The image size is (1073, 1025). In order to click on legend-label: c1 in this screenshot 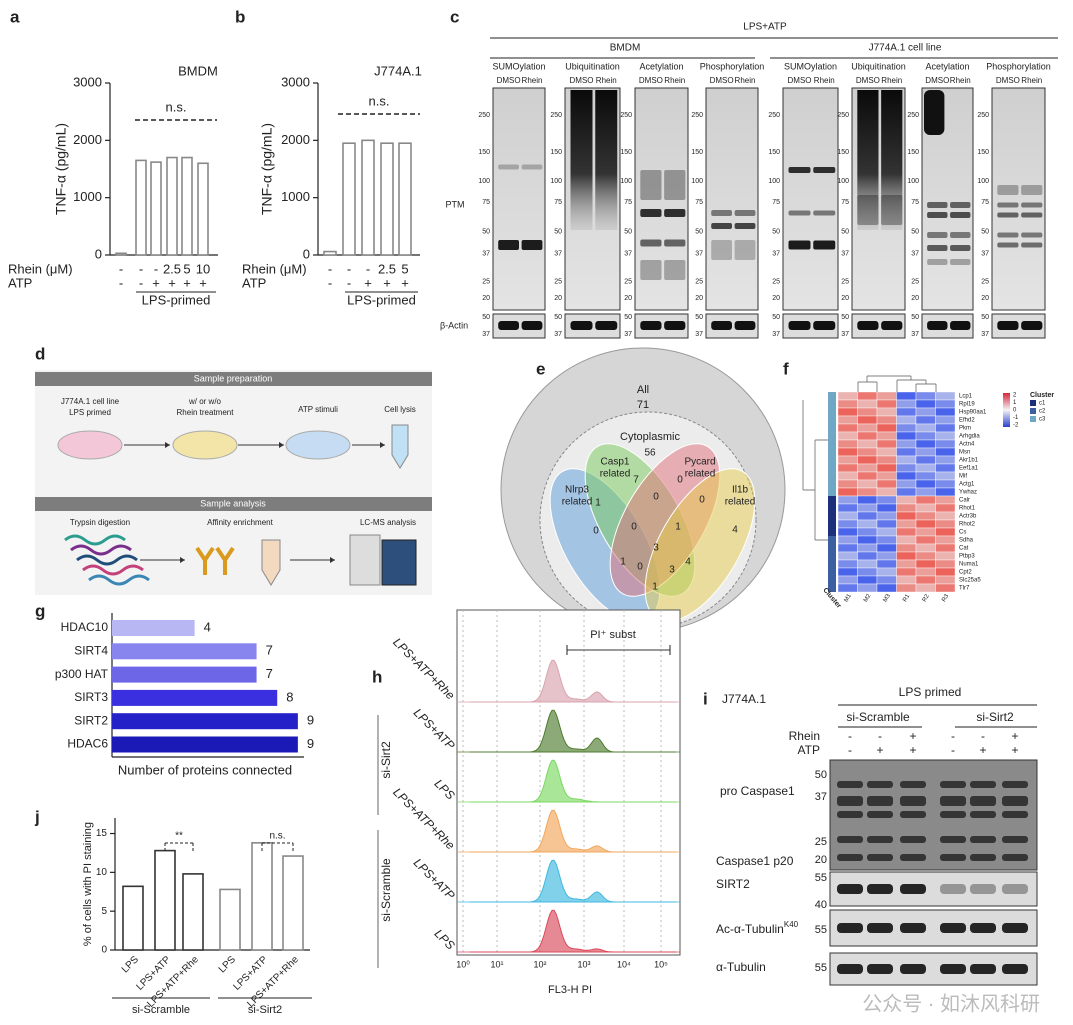, I will do `click(1042, 404)`.